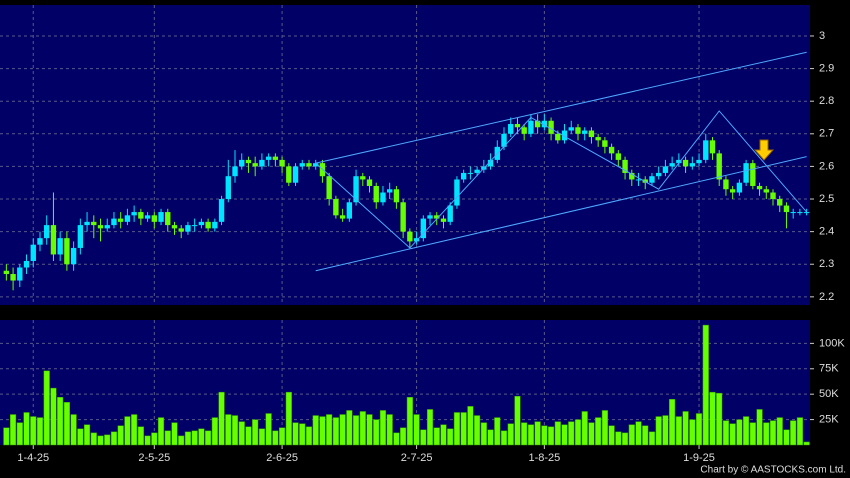  Describe the element at coordinates (282, 458) in the screenshot. I see `x-tick-label: 2-6-25` at that location.